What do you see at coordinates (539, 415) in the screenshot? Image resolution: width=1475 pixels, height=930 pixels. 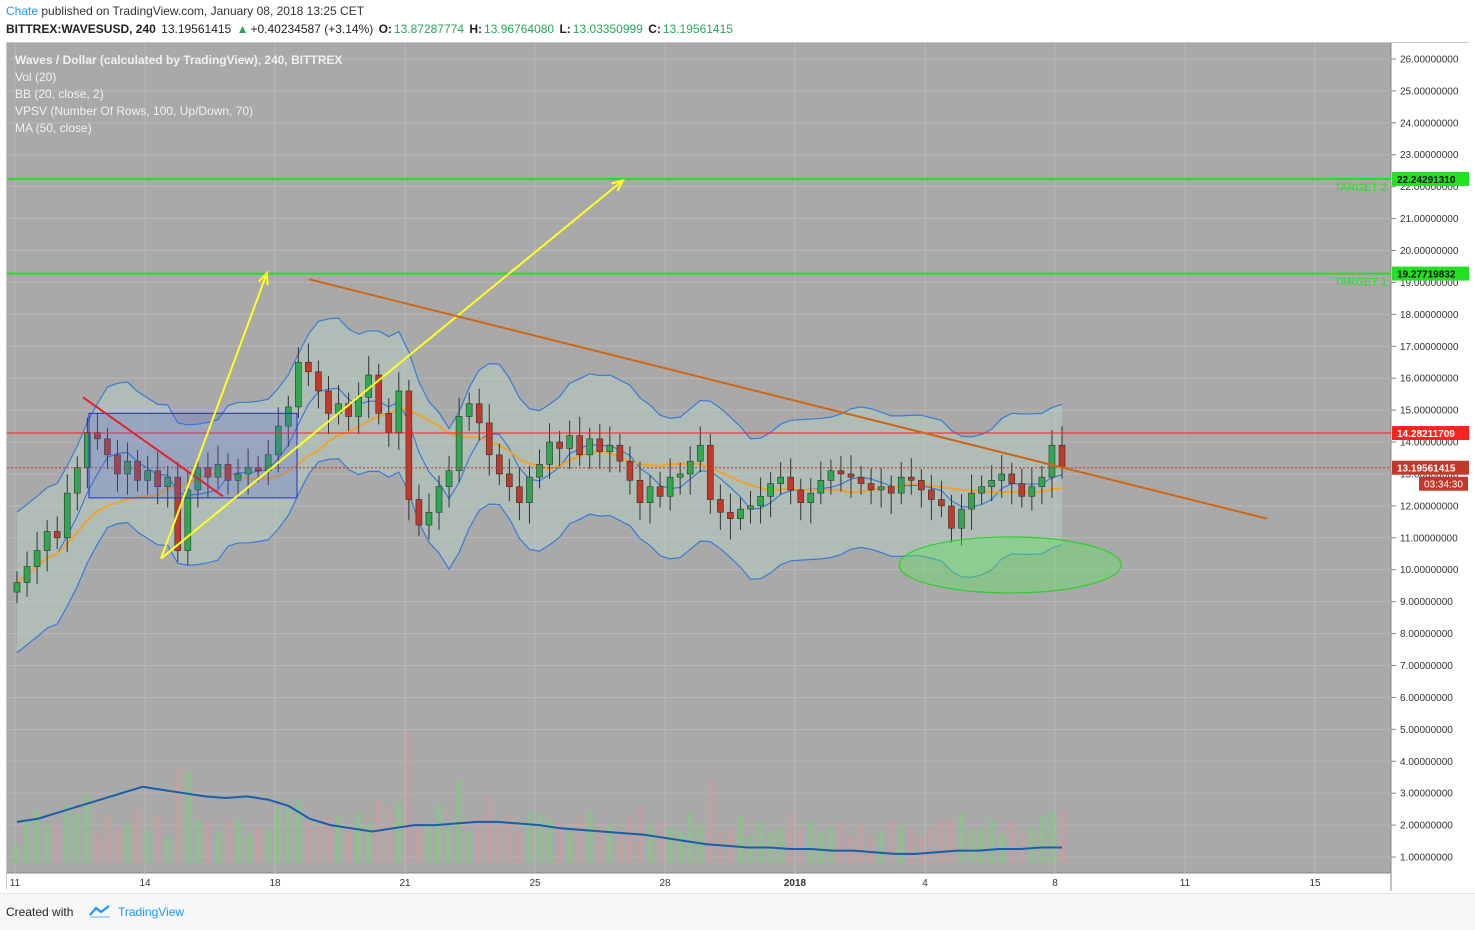 I see `bollinger-upper` at bounding box center [539, 415].